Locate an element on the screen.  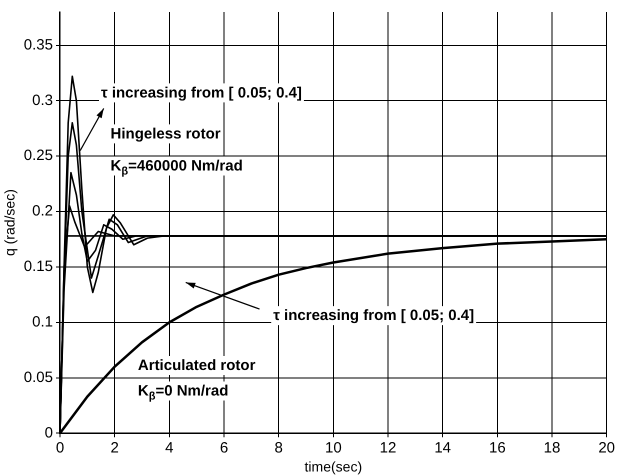
x-axis-title: time(sec) is located at coordinates (333, 466).